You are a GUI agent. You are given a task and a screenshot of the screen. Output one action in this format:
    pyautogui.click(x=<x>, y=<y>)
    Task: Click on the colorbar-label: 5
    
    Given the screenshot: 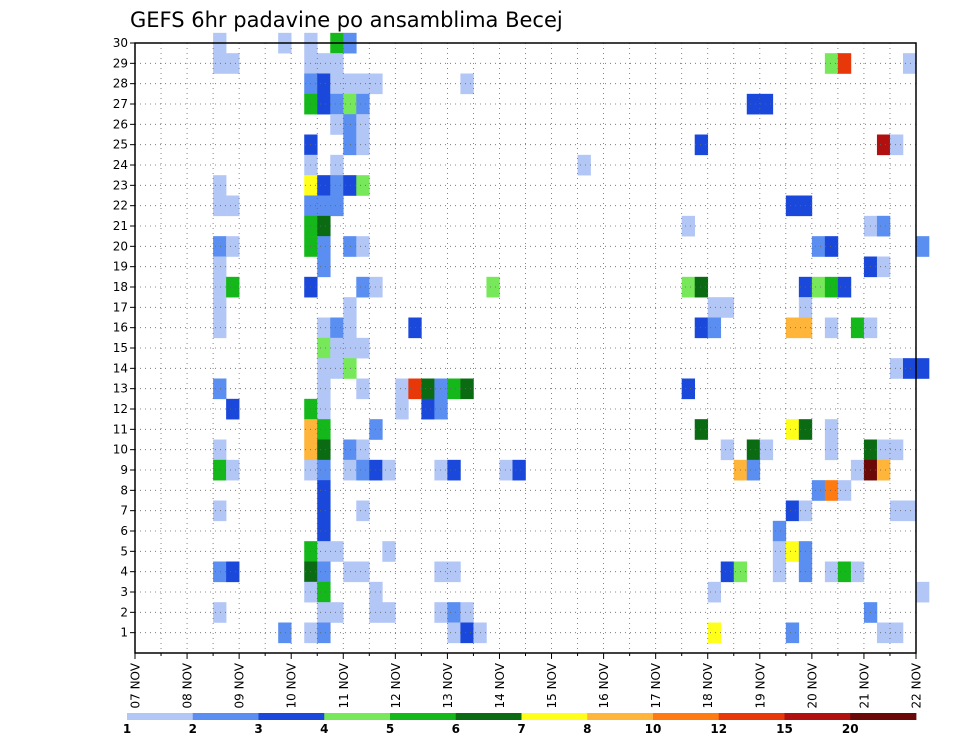 What is the action you would take?
    pyautogui.click(x=390, y=729)
    